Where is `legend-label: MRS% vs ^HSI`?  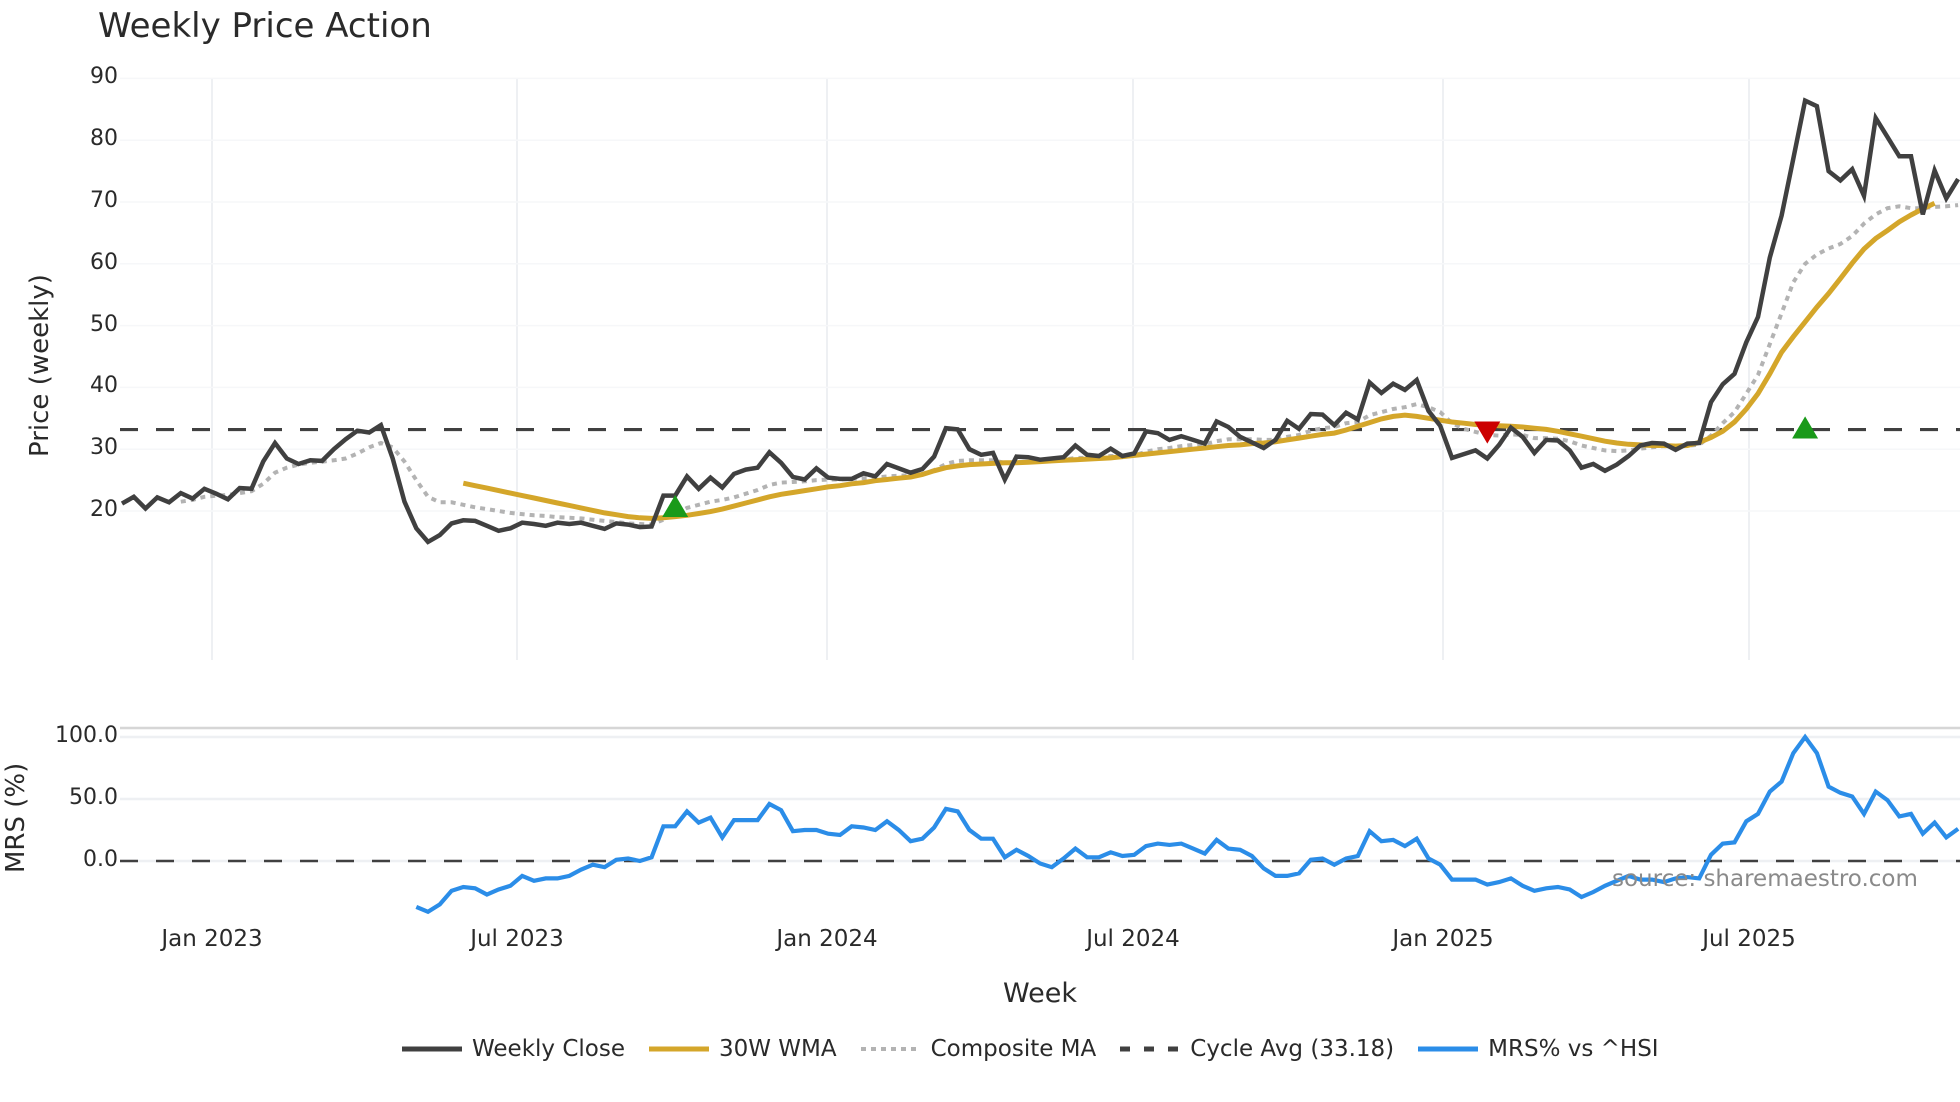
legend-label: MRS% vs ^HSI is located at coordinates (1573, 1049).